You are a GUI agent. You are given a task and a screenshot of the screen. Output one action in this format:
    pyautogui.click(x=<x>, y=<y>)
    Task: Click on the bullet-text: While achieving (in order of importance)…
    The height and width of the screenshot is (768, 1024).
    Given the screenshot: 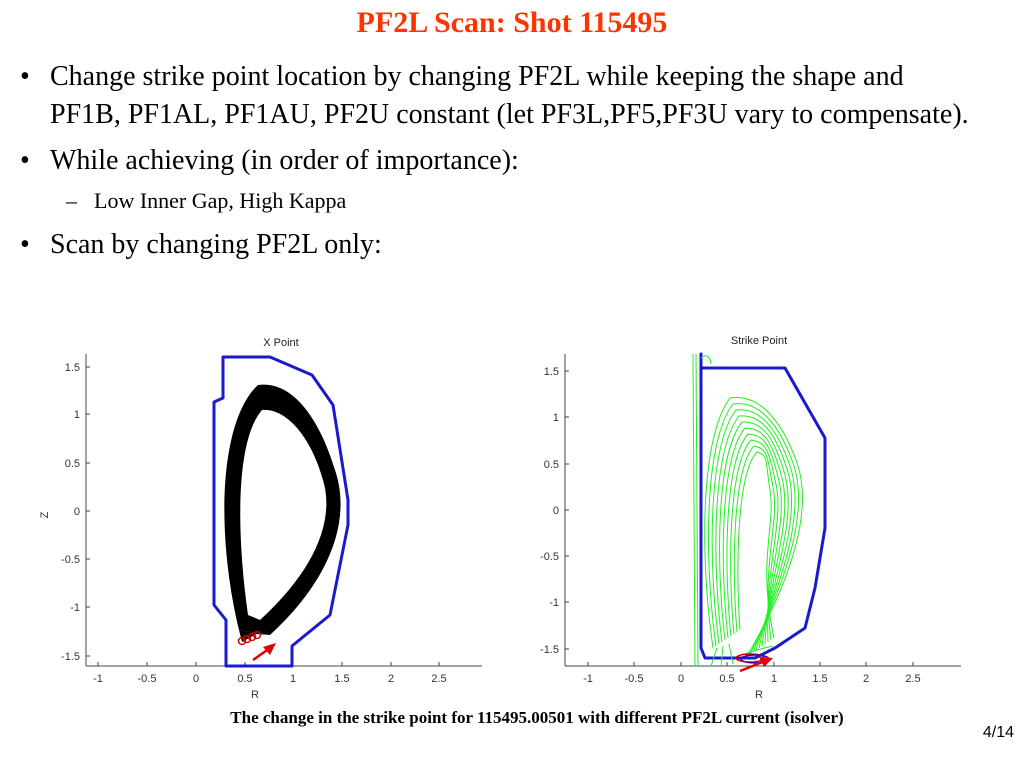 What is the action you would take?
    pyautogui.click(x=284, y=160)
    